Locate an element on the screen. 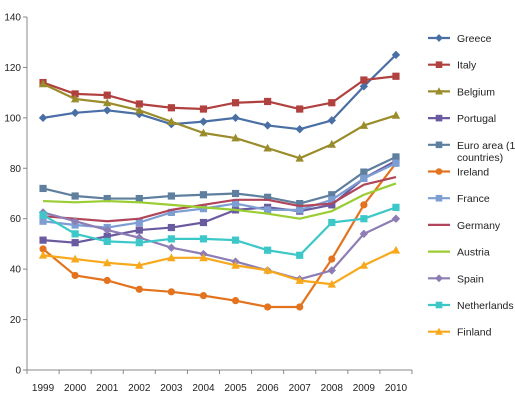 The image size is (515, 401). legend-item-ireland: Ireland is located at coordinates (458, 173).